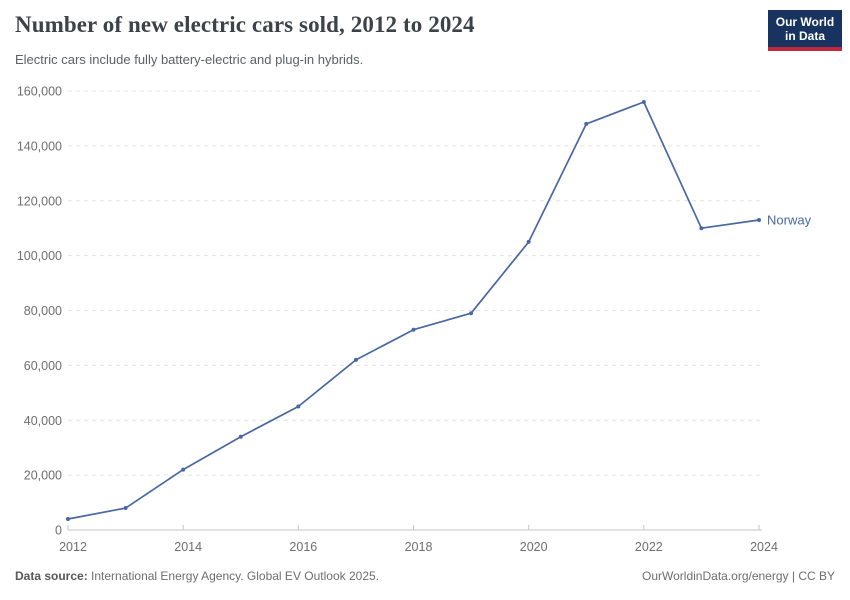 This screenshot has height=600, width=850. What do you see at coordinates (58, 531) in the screenshot?
I see `y-axis-tick-label: 0` at bounding box center [58, 531].